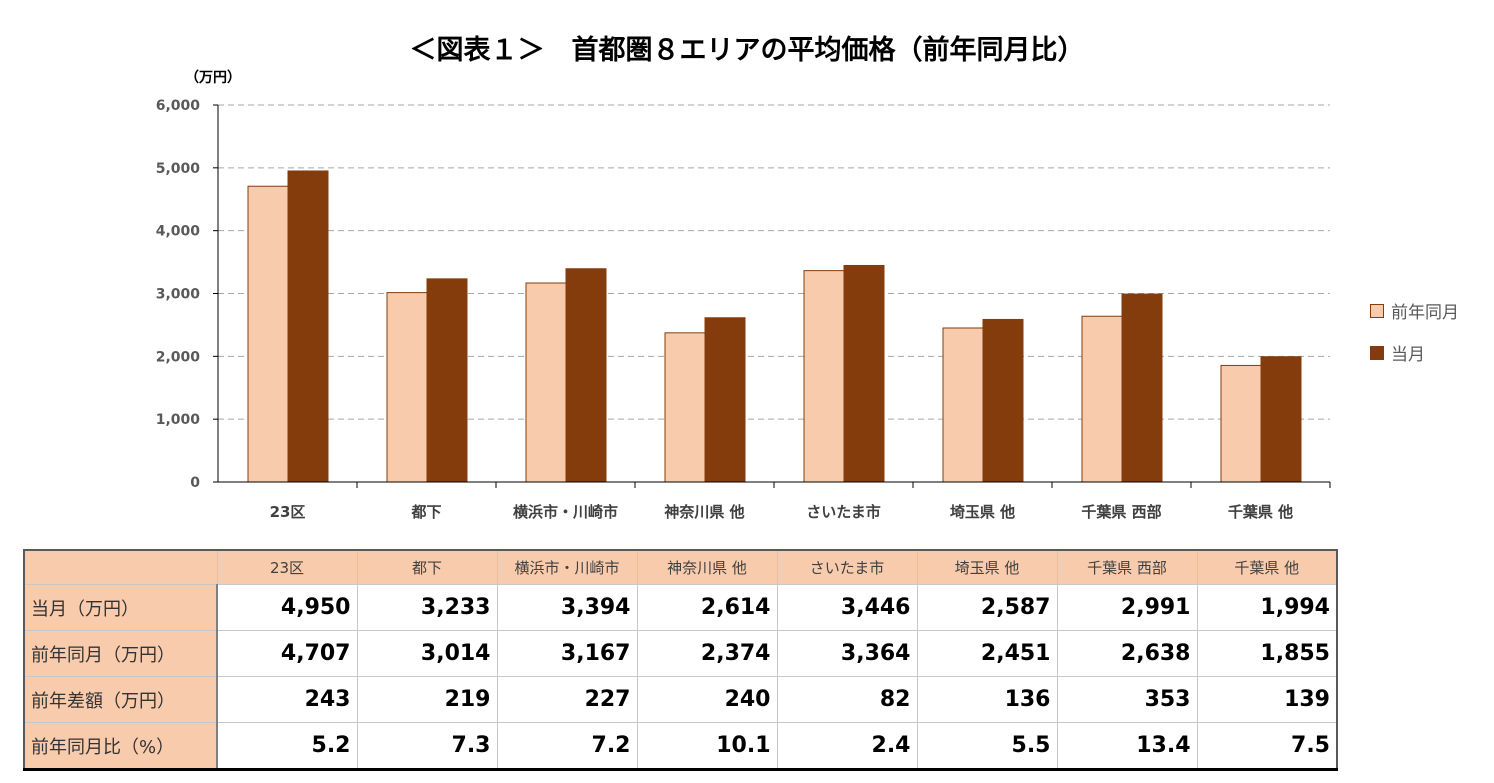  Describe the element at coordinates (987, 607) in the screenshot. I see `table-cell: 2,587` at that location.